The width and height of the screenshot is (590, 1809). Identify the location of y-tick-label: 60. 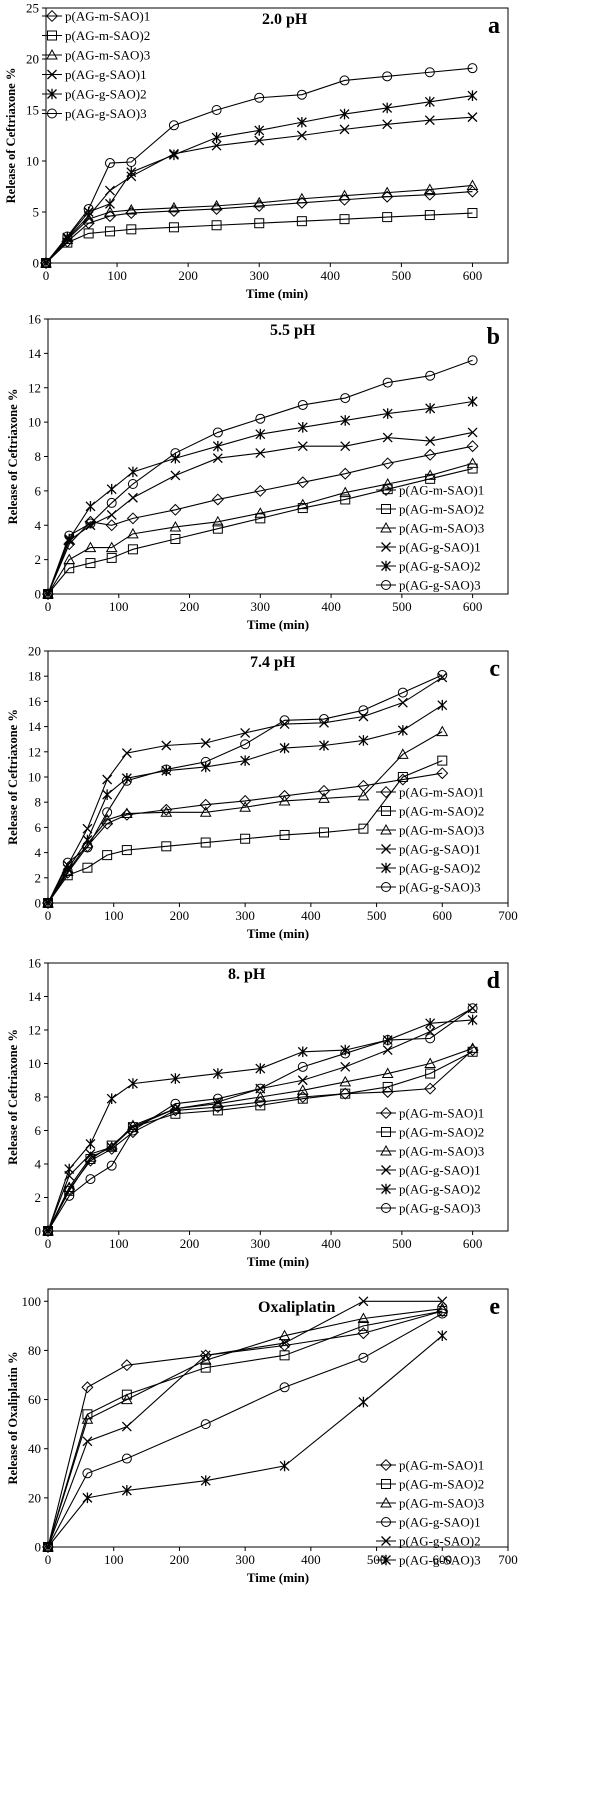
(34, 1399).